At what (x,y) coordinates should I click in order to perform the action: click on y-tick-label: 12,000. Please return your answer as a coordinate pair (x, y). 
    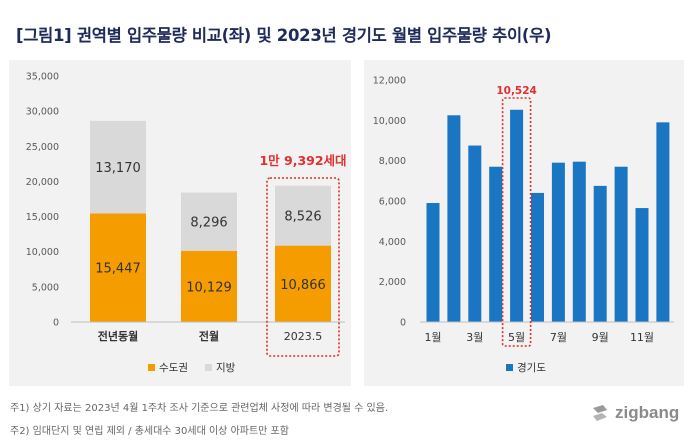
    Looking at the image, I should click on (389, 81).